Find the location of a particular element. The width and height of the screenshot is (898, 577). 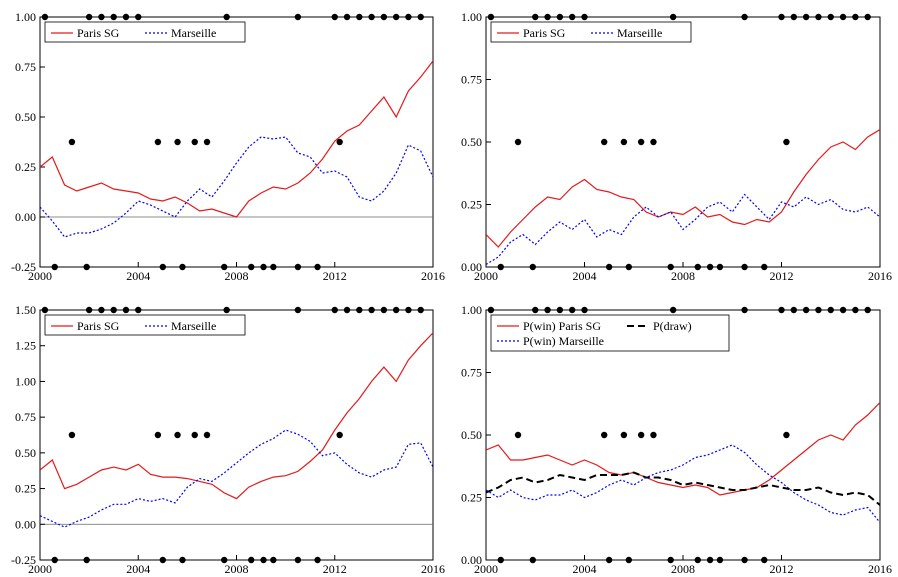

x-tick-label: 2008 is located at coordinates (683, 276).